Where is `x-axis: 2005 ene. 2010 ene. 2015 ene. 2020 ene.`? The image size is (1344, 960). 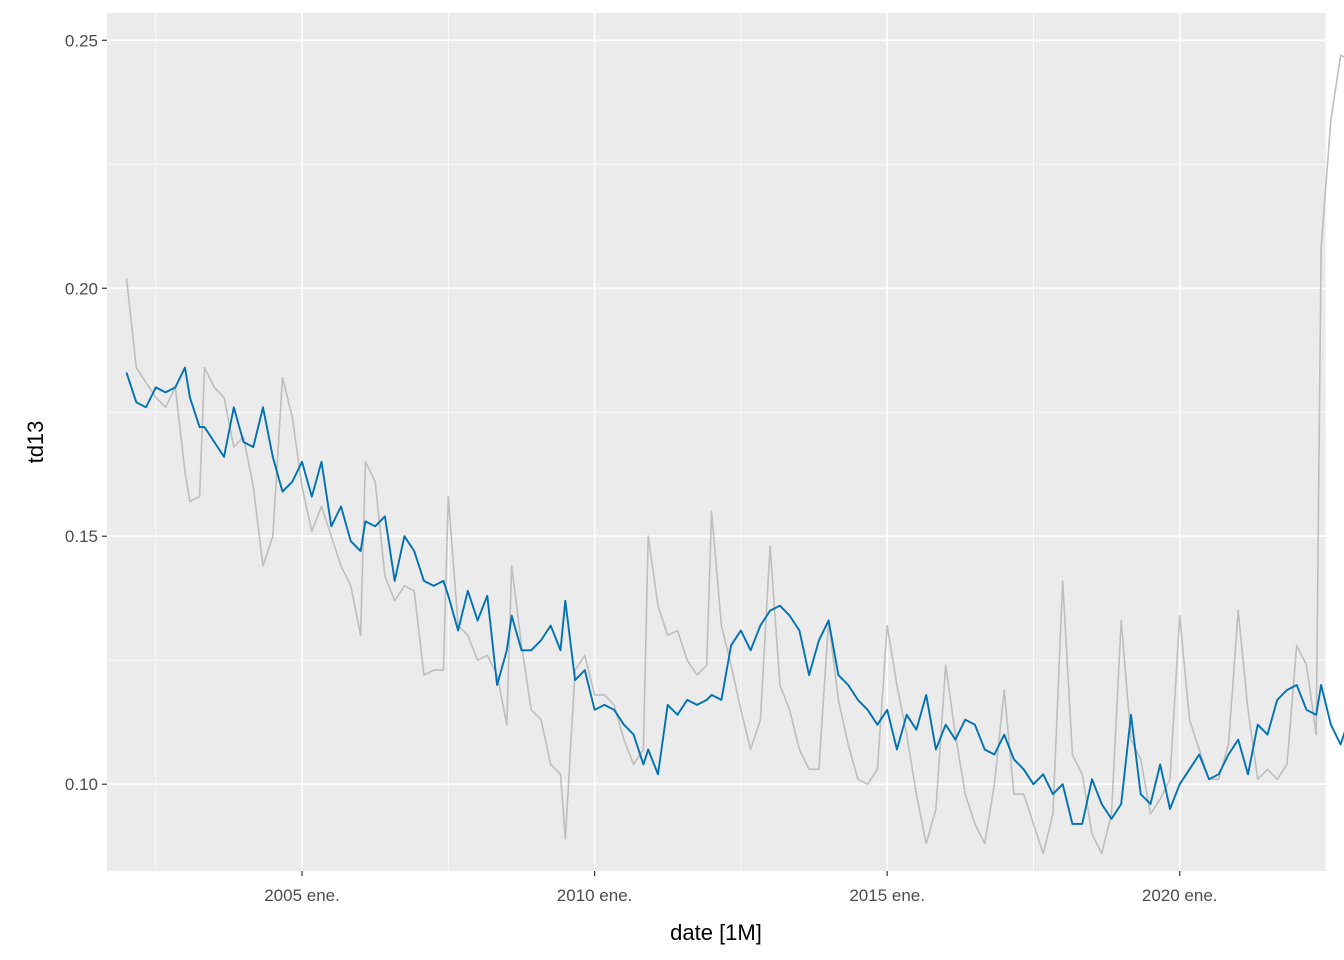
x-axis: 2005 ene. 2010 ene. 2015 ene. 2020 ene. is located at coordinates (741, 888).